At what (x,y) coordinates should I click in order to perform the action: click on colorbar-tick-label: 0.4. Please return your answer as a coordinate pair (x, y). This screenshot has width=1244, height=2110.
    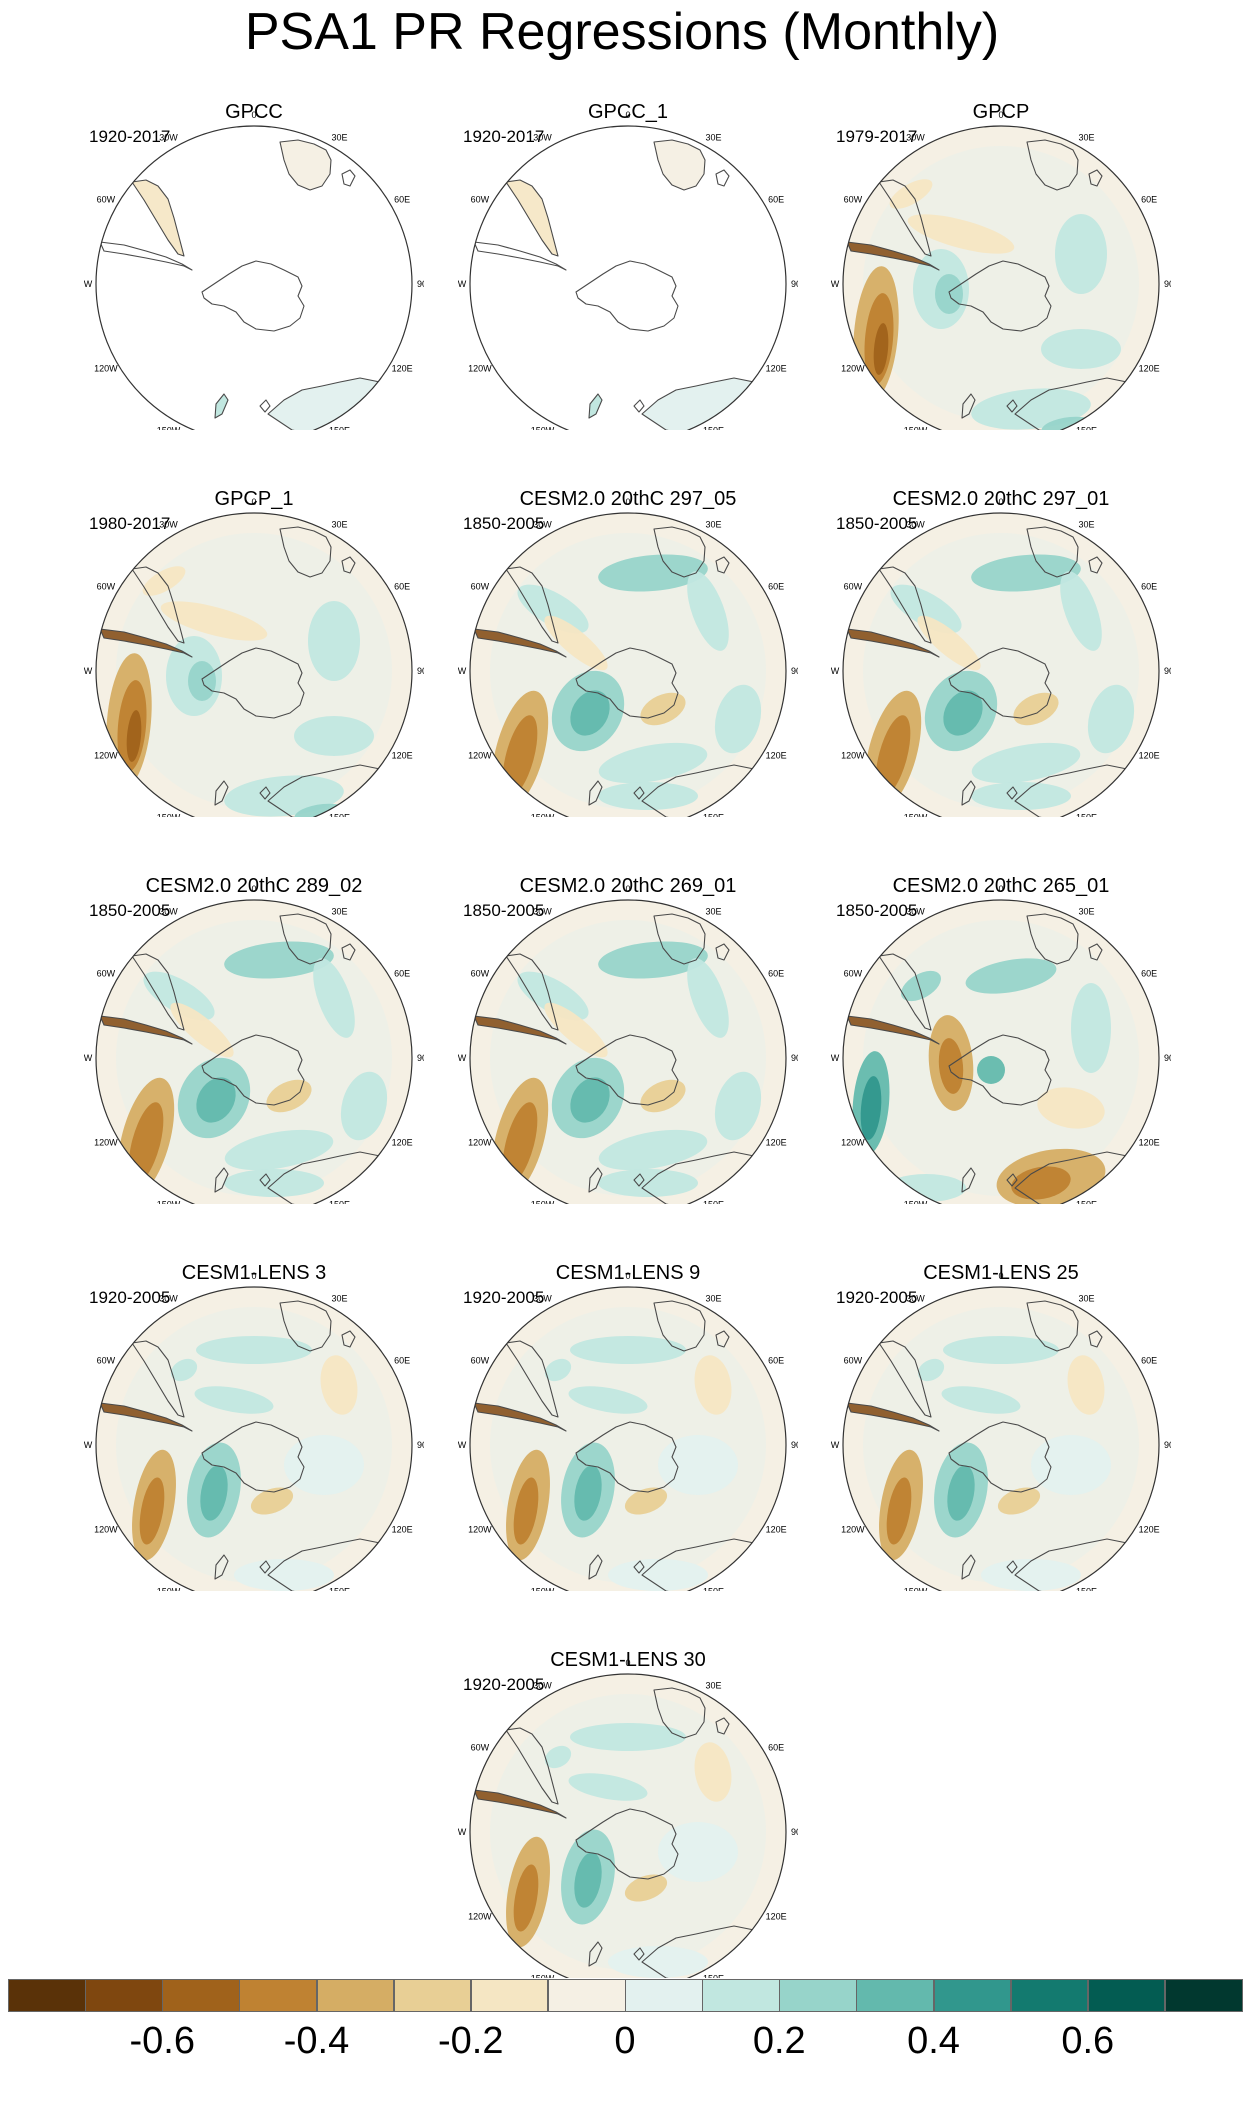
    Looking at the image, I should click on (933, 2041).